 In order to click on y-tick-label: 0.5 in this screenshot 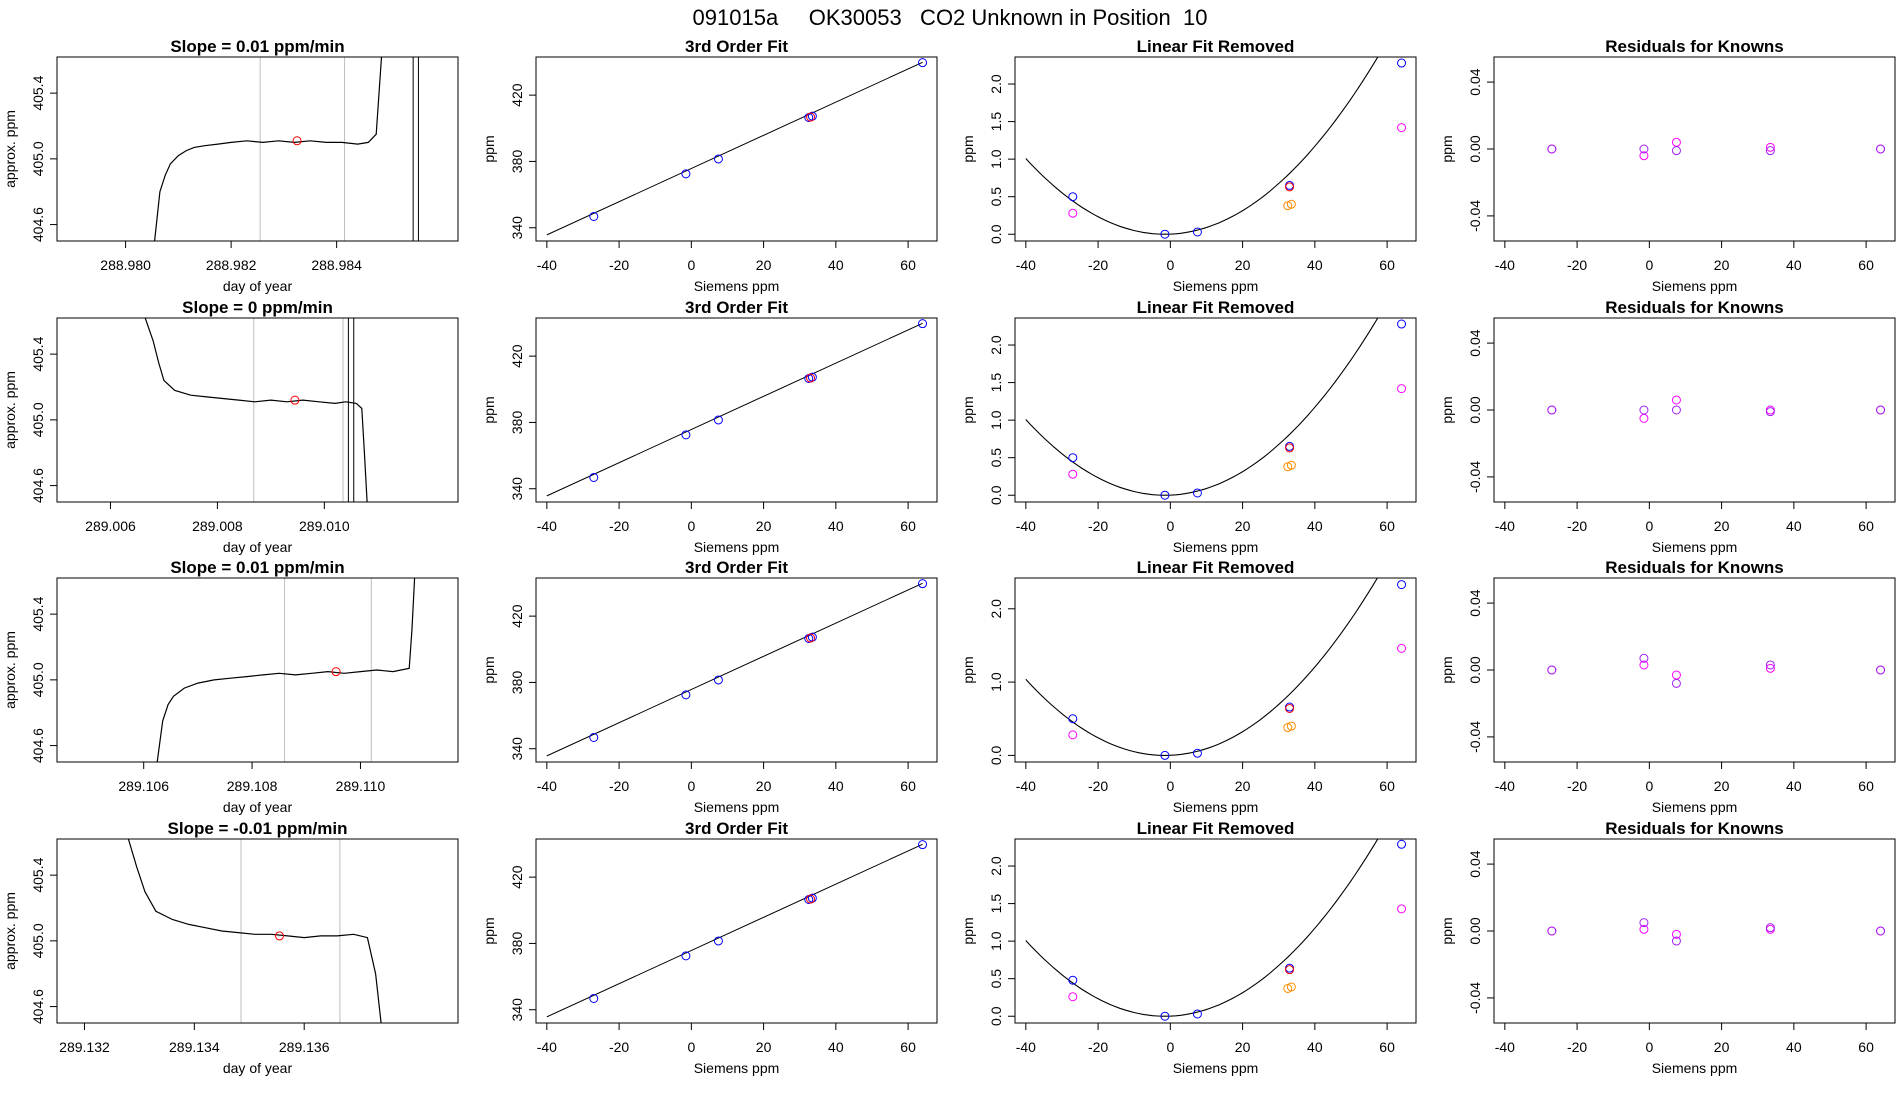, I will do `click(996, 458)`.